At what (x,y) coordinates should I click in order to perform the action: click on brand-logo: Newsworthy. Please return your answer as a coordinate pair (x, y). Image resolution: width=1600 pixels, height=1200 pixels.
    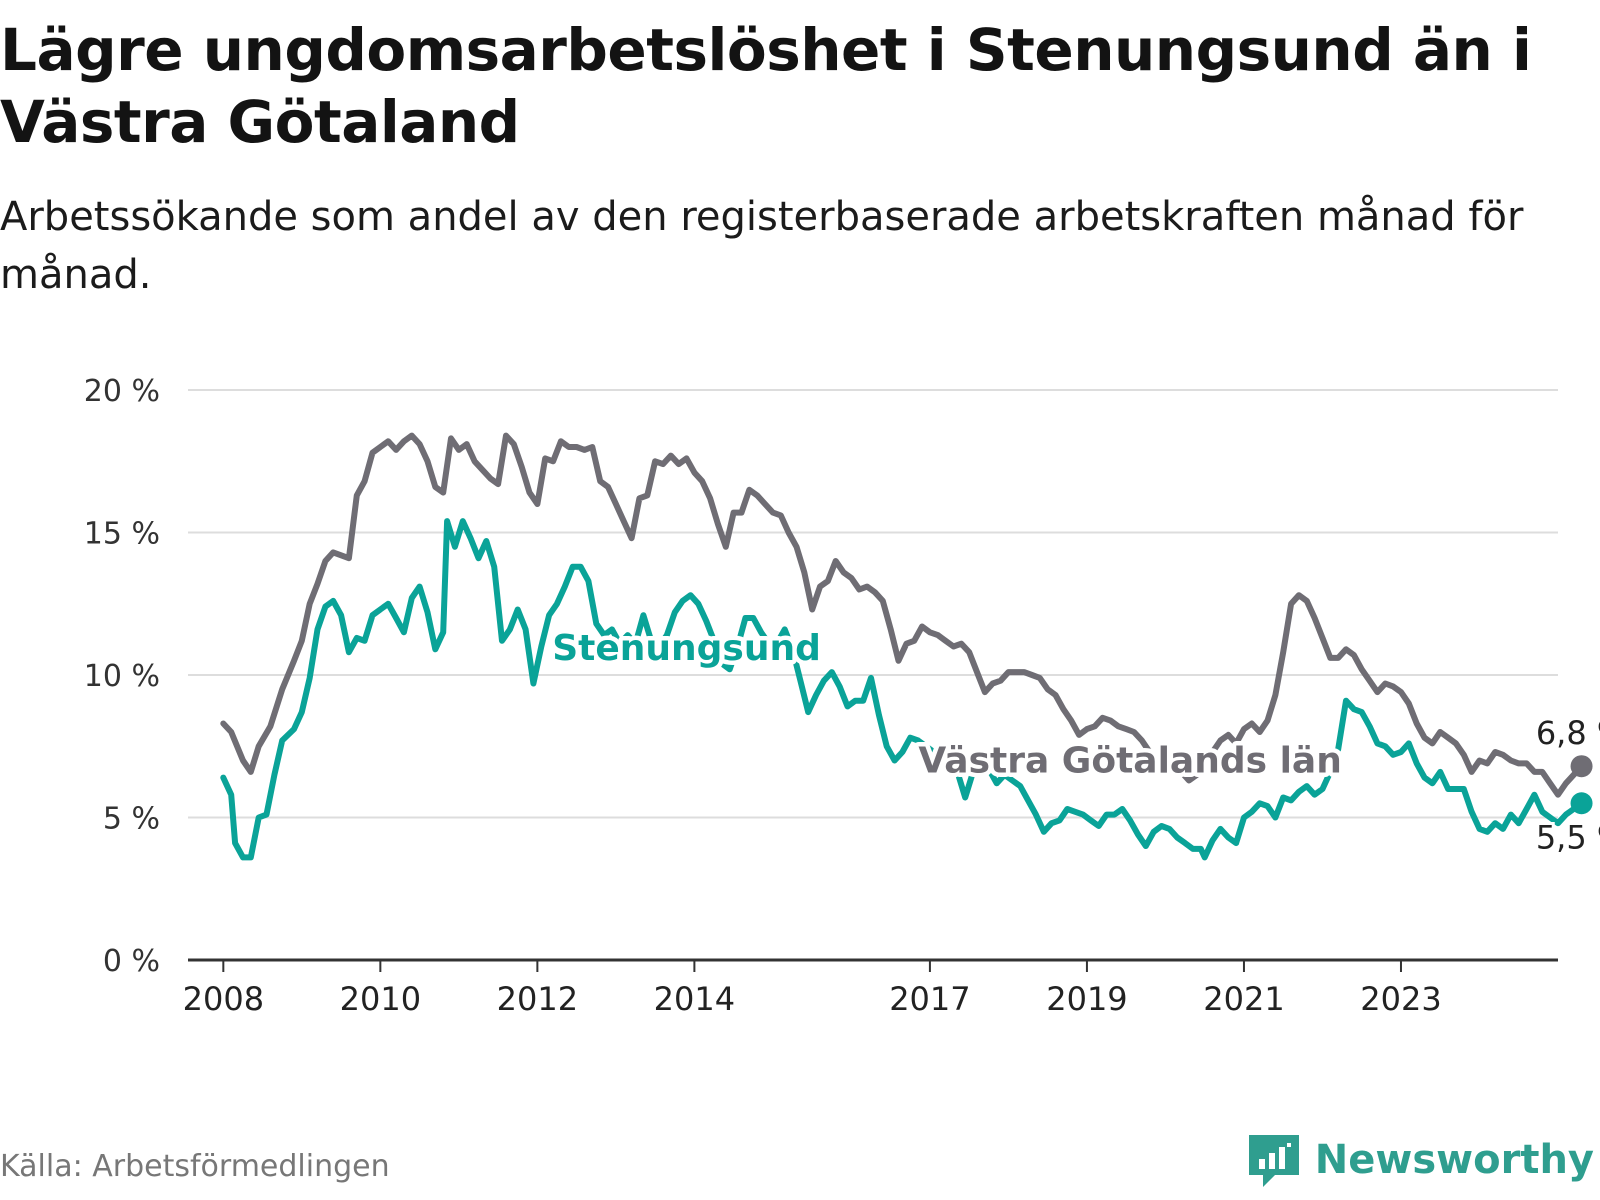
    Looking at the image, I should click on (1419, 1160).